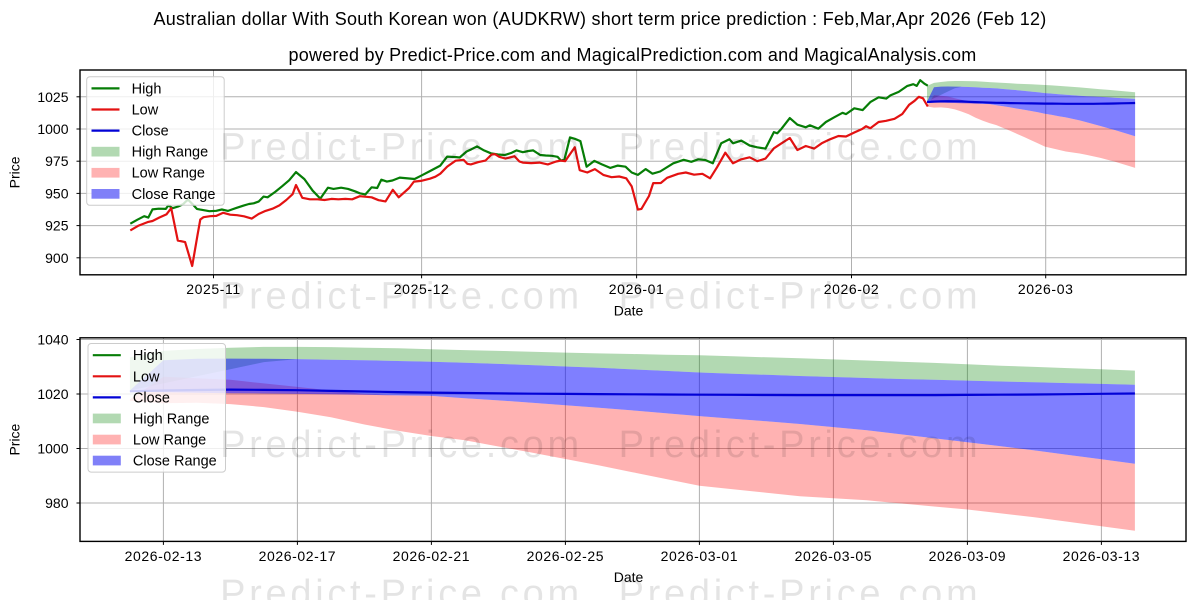  Describe the element at coordinates (432, 556) in the screenshot. I see `svg-text: 2026-02-21` at that location.